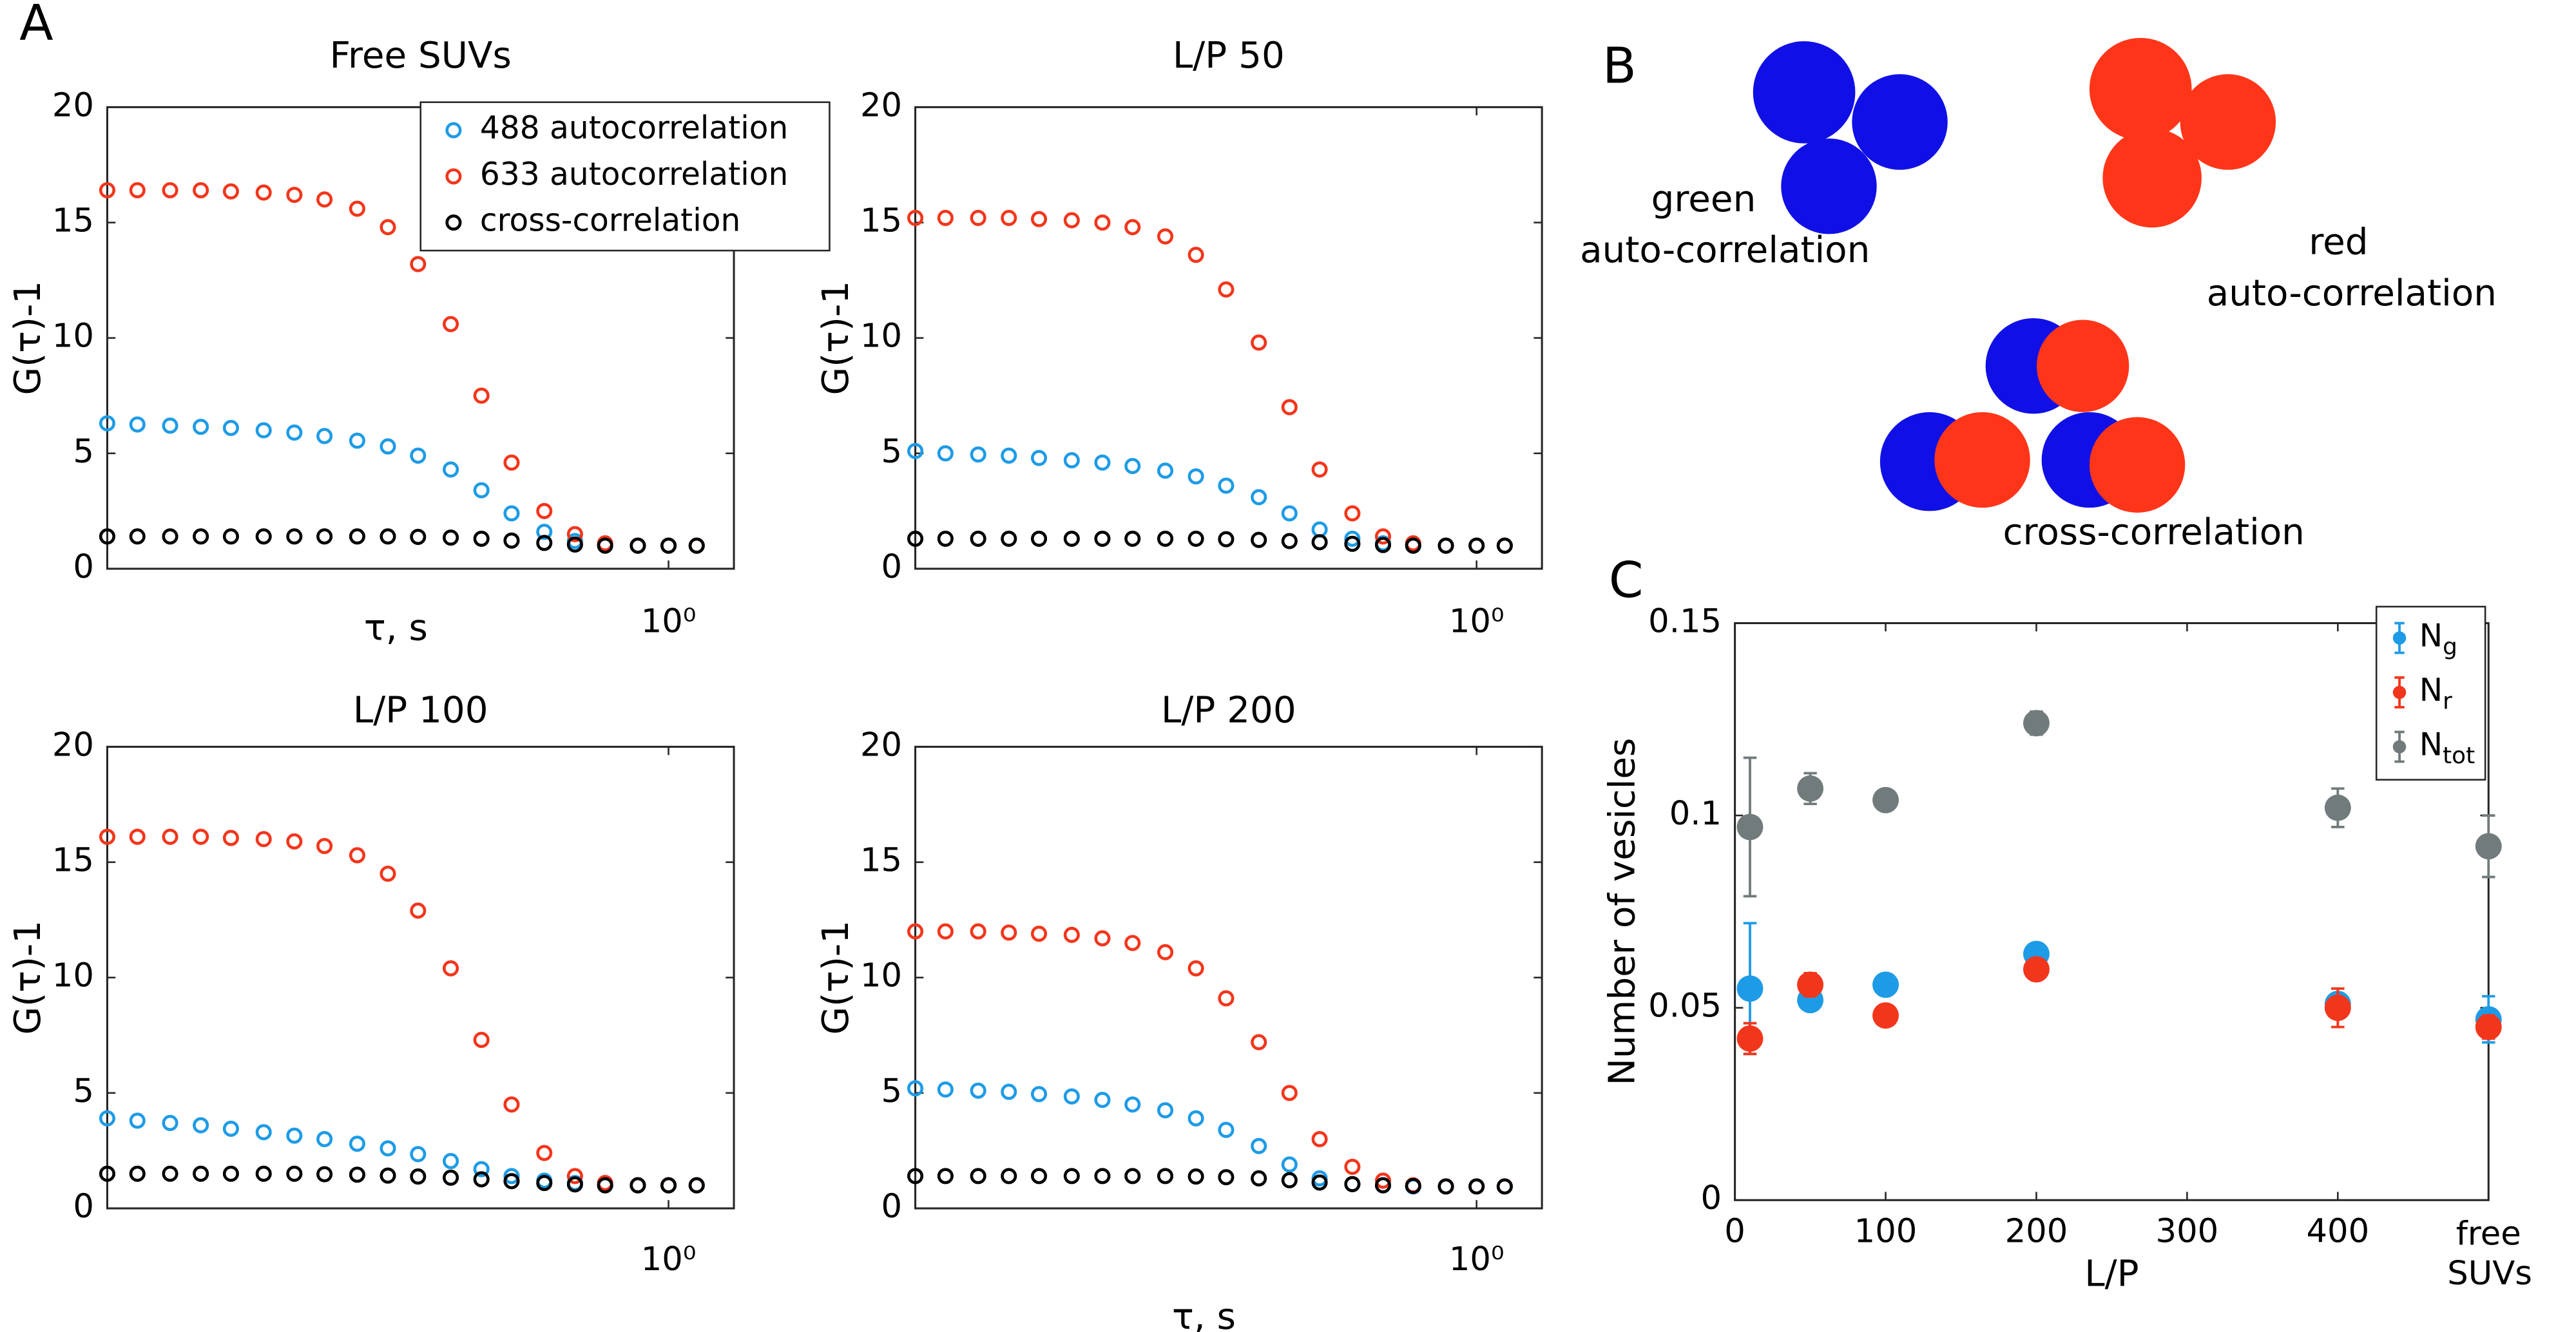  I want to click on y-tick-label: 0.05, so click(1685, 1006).